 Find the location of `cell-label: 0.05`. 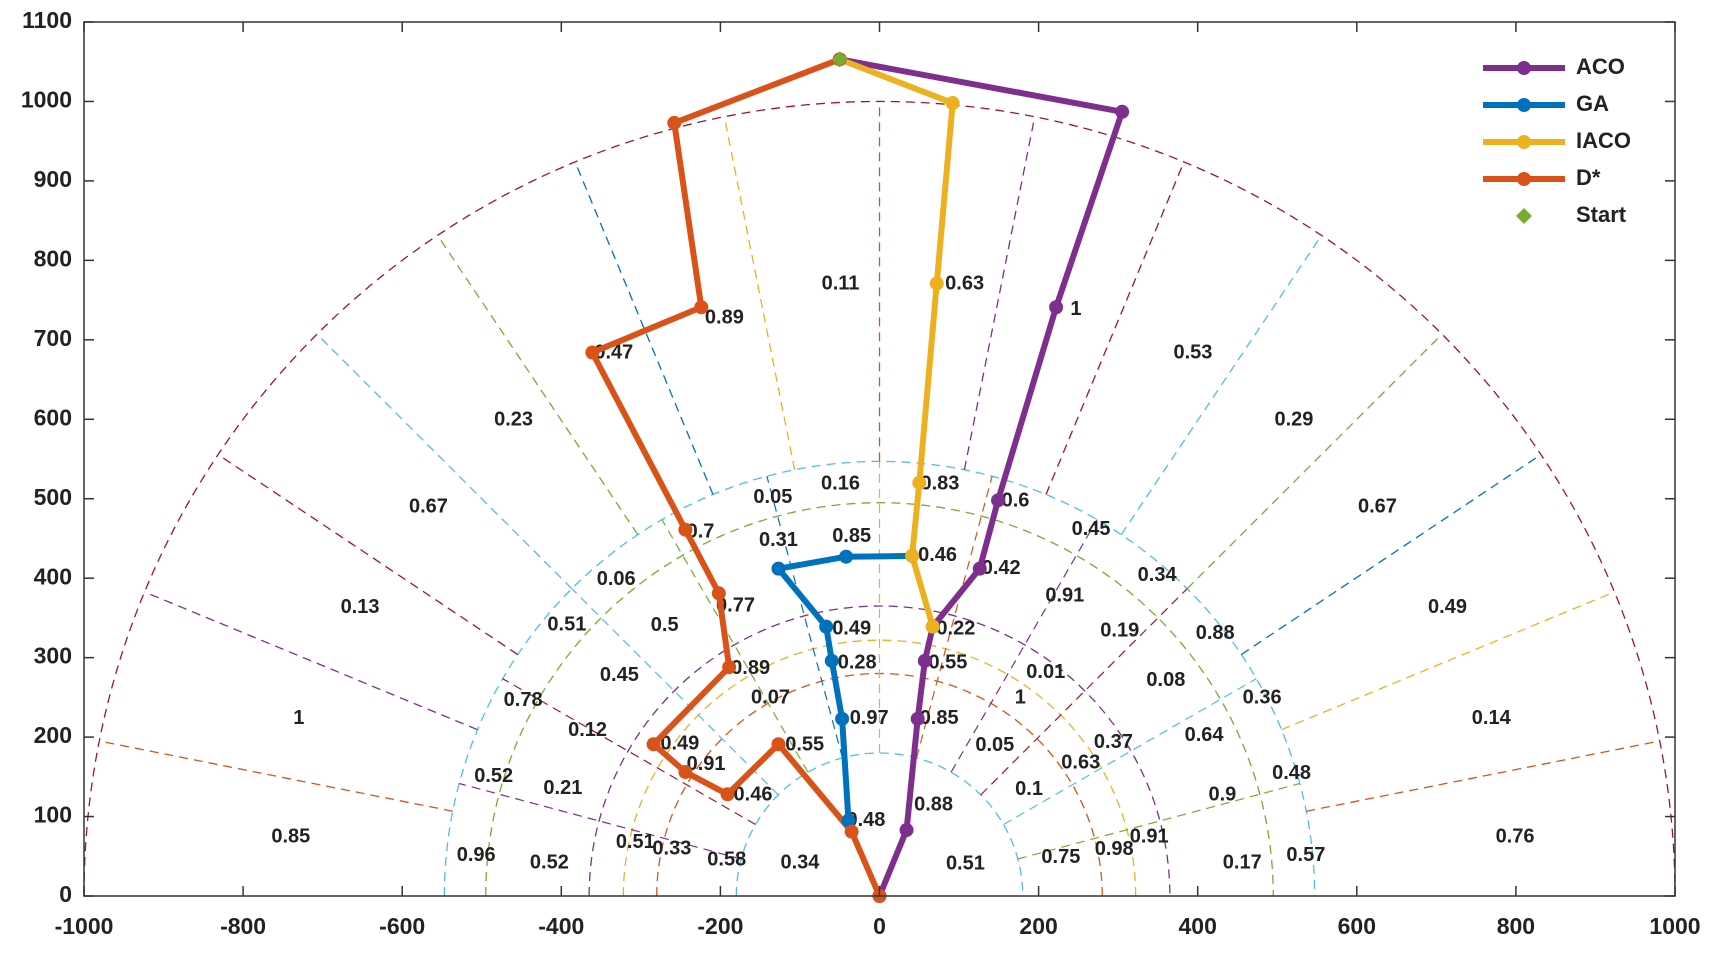

cell-label: 0.05 is located at coordinates (772, 497).